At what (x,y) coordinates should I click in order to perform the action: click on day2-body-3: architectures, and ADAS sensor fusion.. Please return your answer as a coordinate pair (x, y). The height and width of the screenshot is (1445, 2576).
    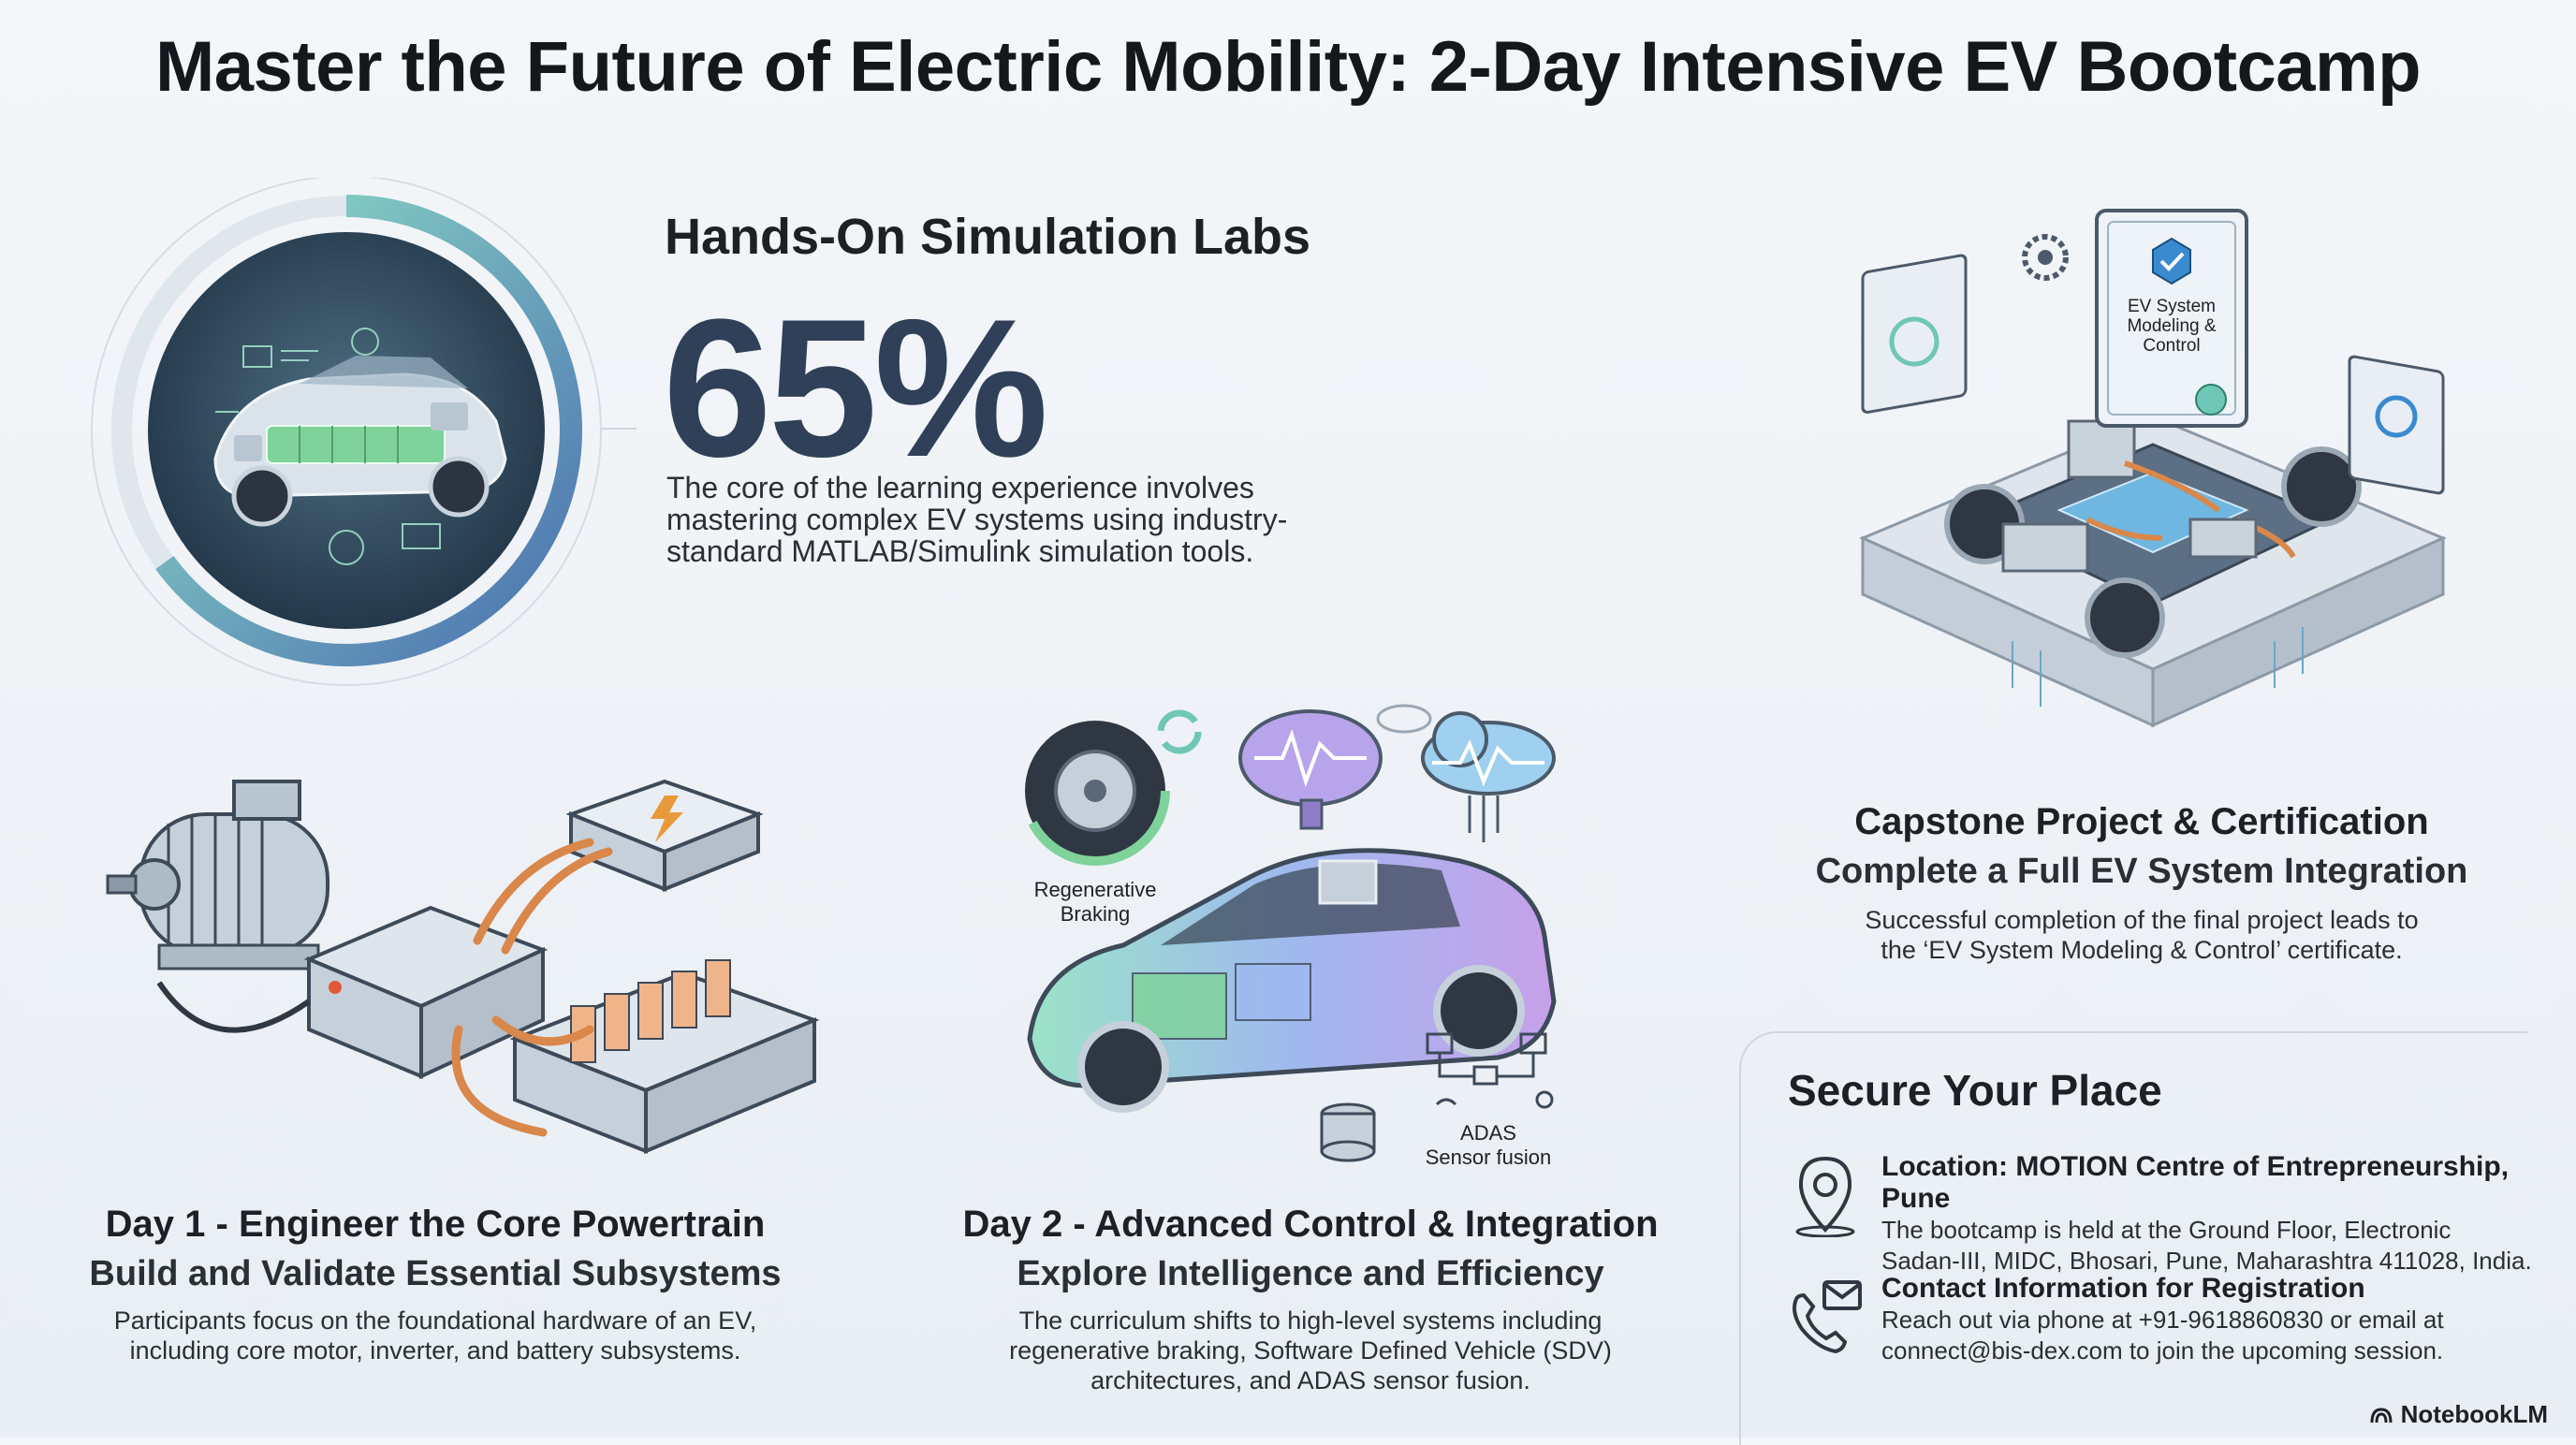
    Looking at the image, I should click on (1310, 1380).